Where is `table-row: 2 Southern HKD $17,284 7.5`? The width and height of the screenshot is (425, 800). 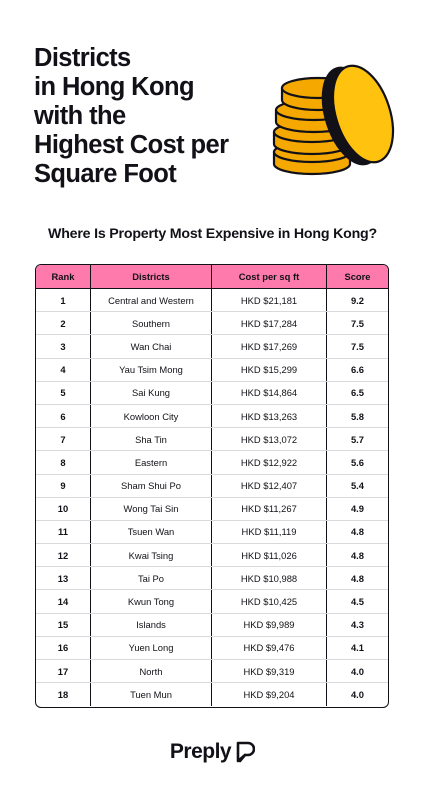
table-row: 2 Southern HKD $17,284 7.5 is located at coordinates (212, 324).